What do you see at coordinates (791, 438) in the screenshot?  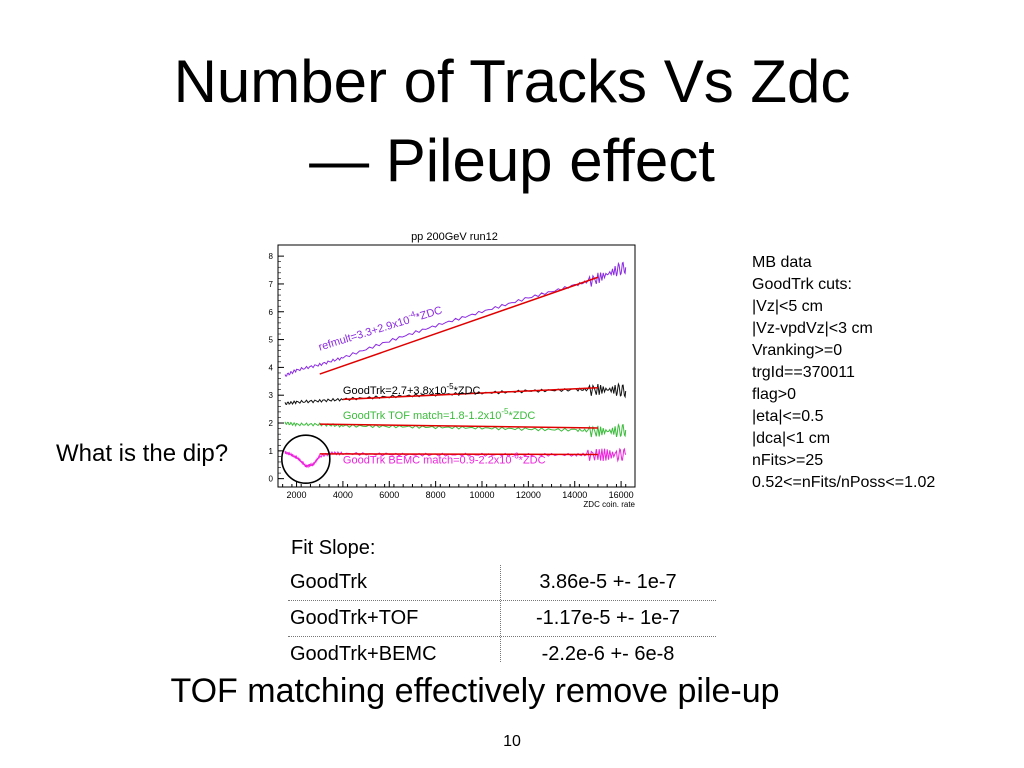 I see `cut-item: |dca|<1 cm` at bounding box center [791, 438].